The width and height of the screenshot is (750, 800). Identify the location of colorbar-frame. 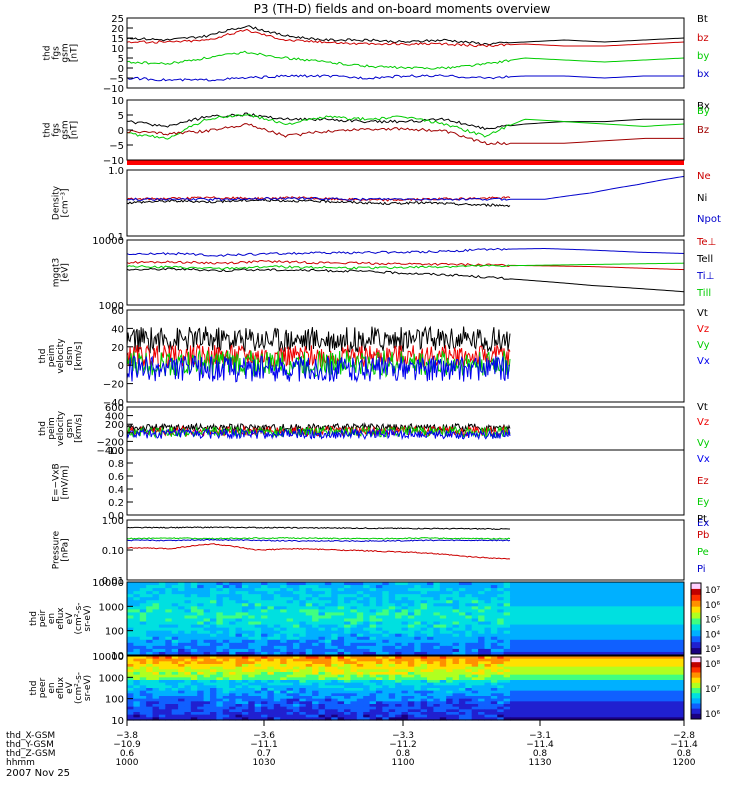
(696, 618).